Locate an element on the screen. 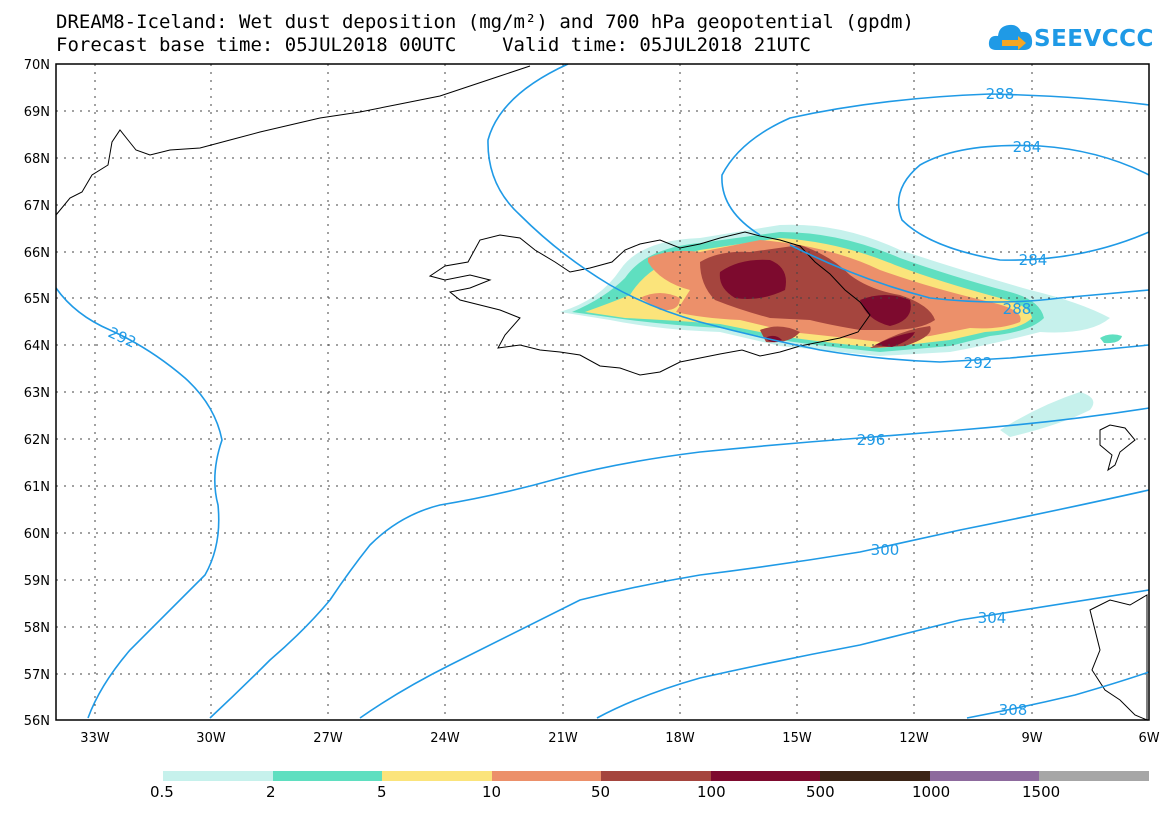 The height and width of the screenshot is (815, 1175). lon-label: 27W is located at coordinates (328, 738).